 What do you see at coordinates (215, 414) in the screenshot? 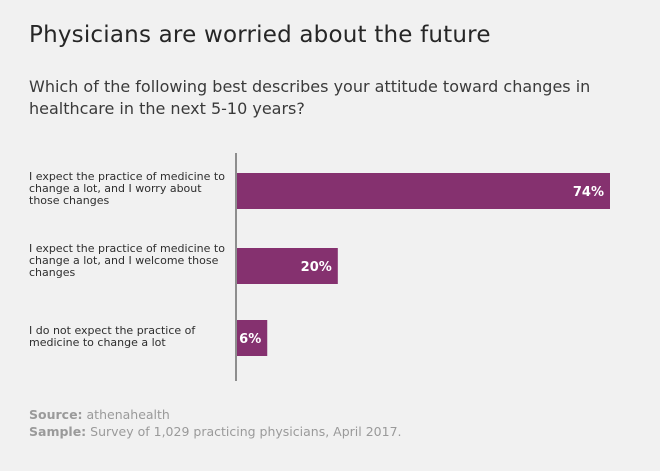
I see `source-line: Source: athenahealth` at bounding box center [215, 414].